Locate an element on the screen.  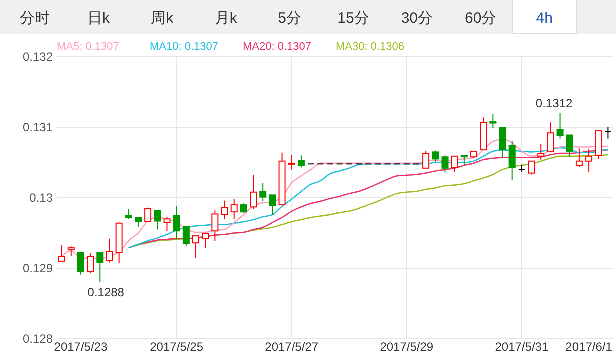
y-tick-label: 0.132 is located at coordinates (38, 57).